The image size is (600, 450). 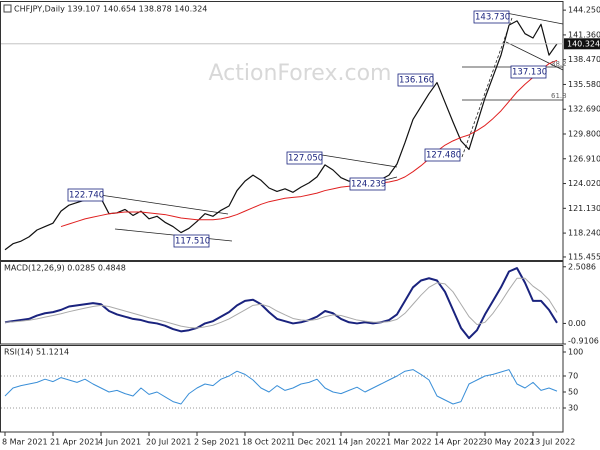 What do you see at coordinates (266, 442) in the screenshot?
I see `x-tick-label: 18 Oct 2021` at bounding box center [266, 442].